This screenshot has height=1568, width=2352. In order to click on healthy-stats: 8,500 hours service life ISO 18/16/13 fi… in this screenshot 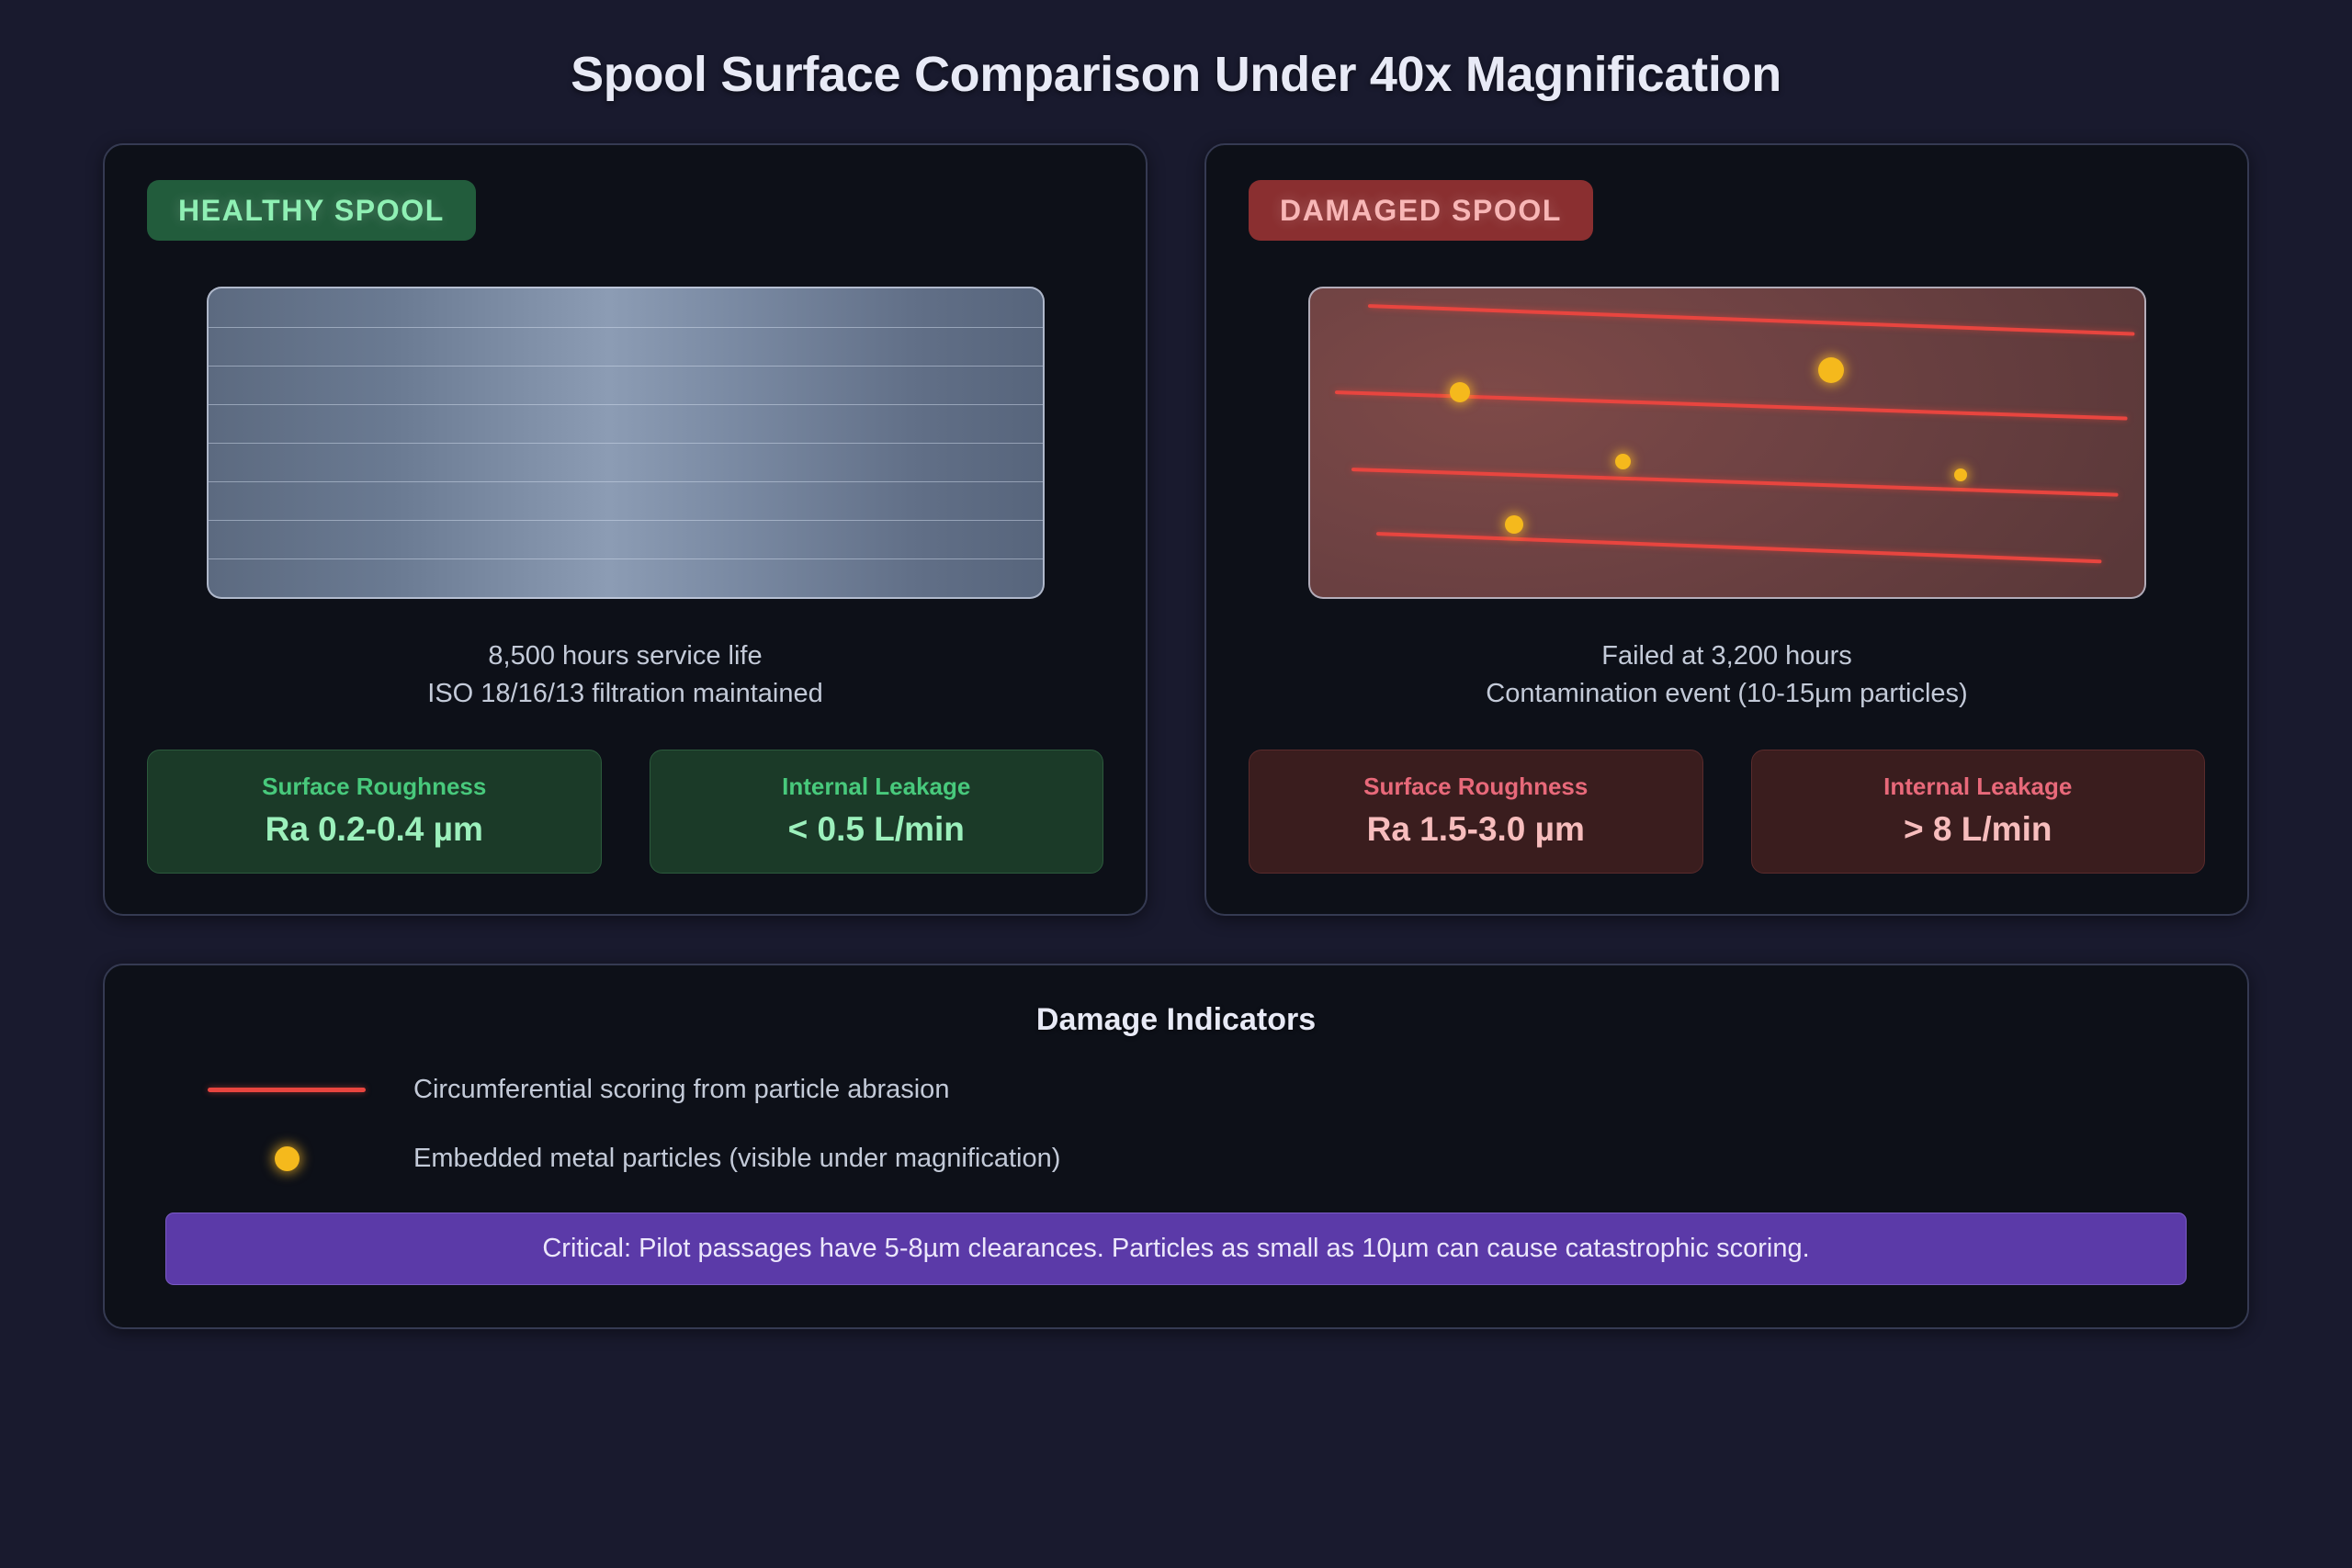, I will do `click(625, 675)`.